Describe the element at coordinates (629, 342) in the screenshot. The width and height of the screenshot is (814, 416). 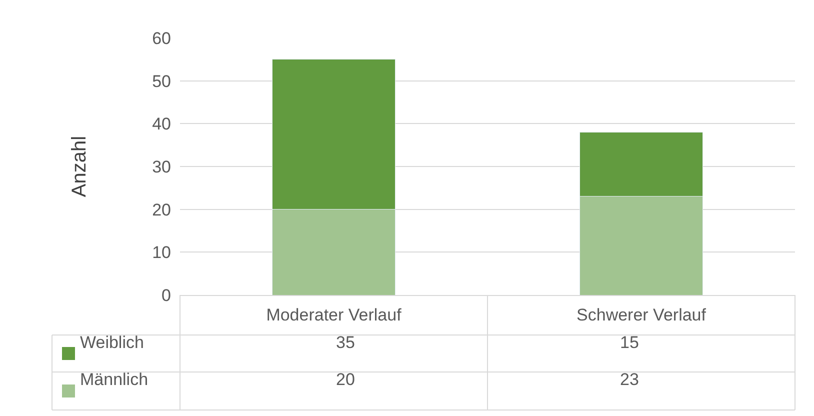
I see `data-label: 15` at that location.